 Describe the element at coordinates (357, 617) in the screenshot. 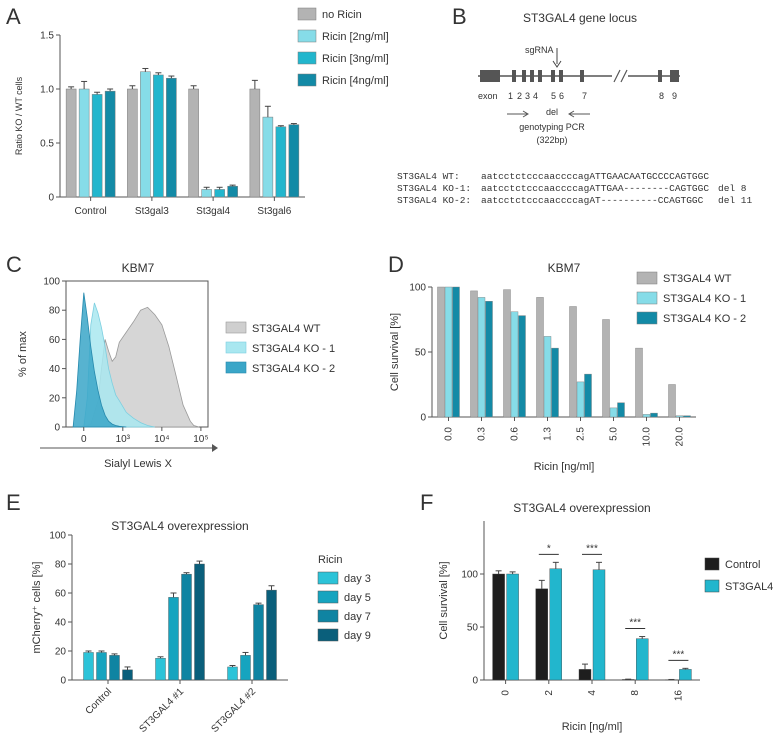

I see `panel-e-legend-label: day 7` at that location.